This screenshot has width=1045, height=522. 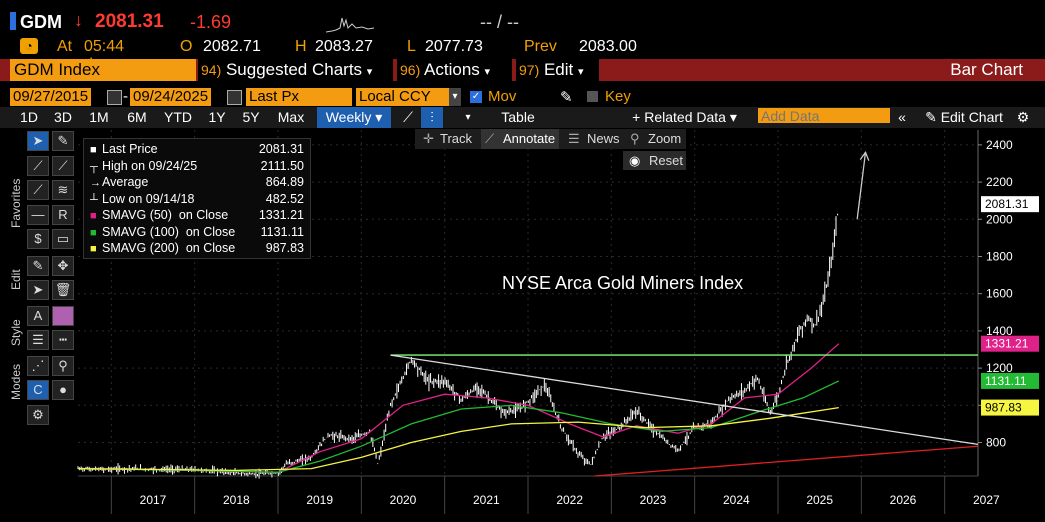 What do you see at coordinates (455, 97) in the screenshot?
I see `currency-dropdown-icon: ▾` at bounding box center [455, 97].